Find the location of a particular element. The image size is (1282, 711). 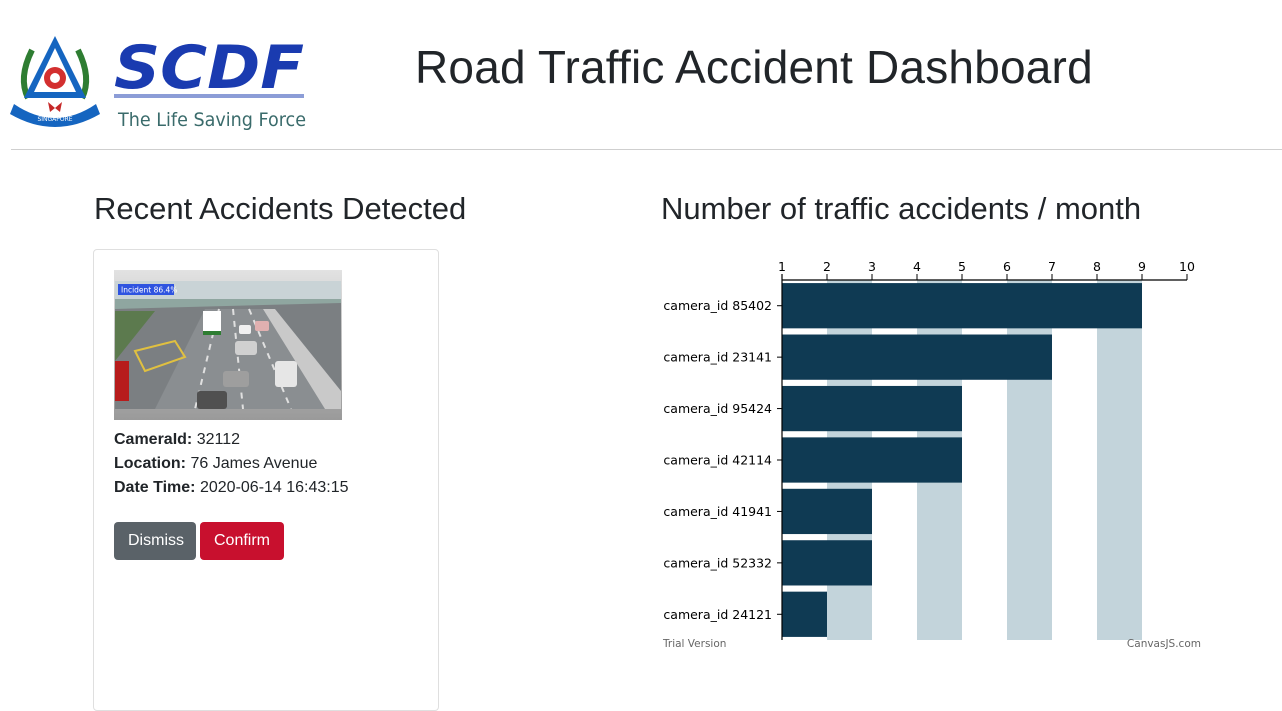

accident-camera-image: Incident 86.4% is located at coordinates (228, 345).